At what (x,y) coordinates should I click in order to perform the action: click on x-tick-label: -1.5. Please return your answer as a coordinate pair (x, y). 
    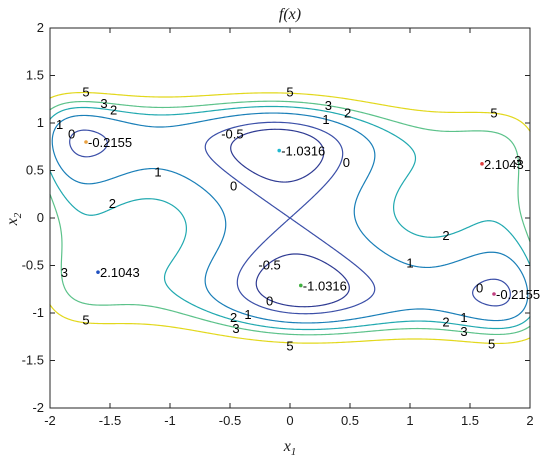
    Looking at the image, I should click on (110, 420).